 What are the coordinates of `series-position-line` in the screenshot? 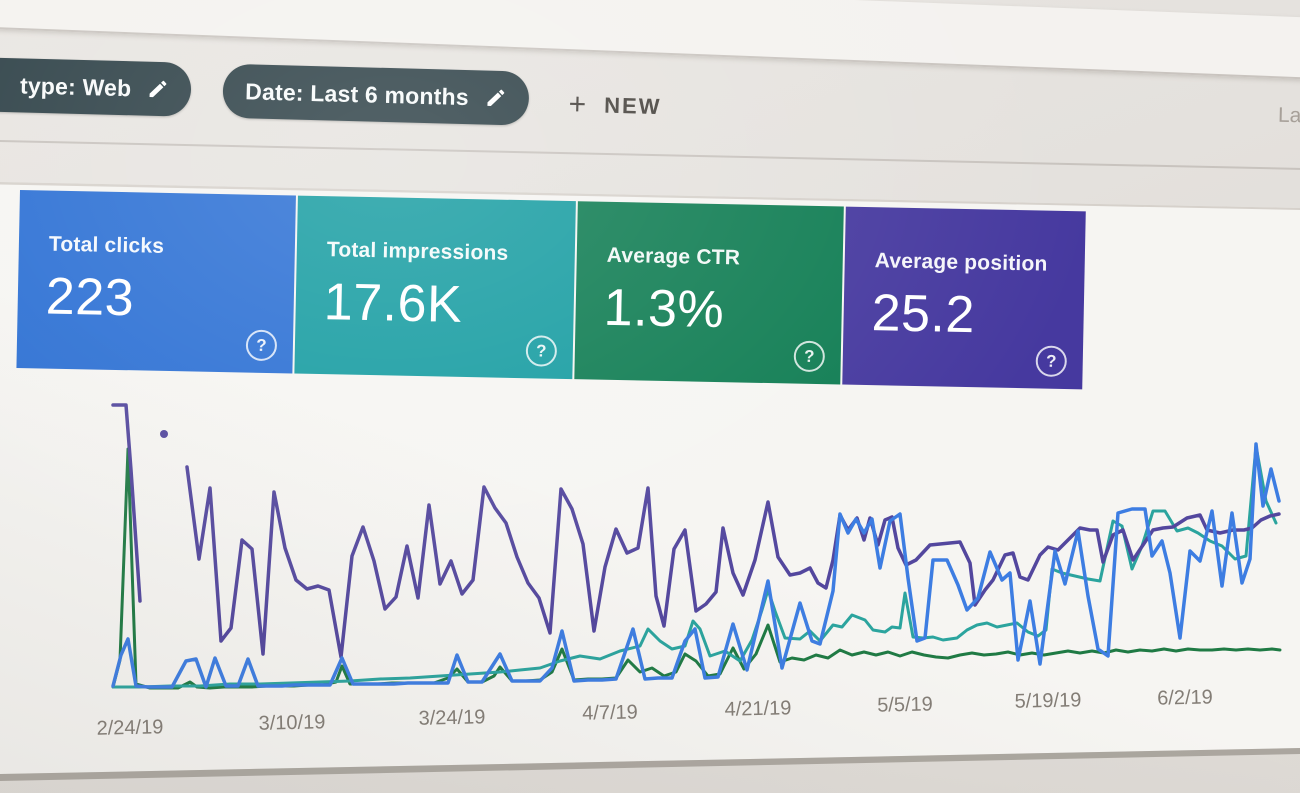 It's located at (126, 503).